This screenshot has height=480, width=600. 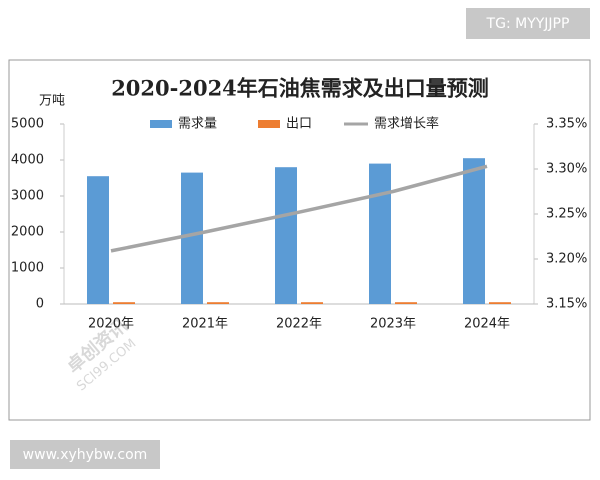 What do you see at coordinates (205, 324) in the screenshot?
I see `x-tick-label: 2021年` at bounding box center [205, 324].